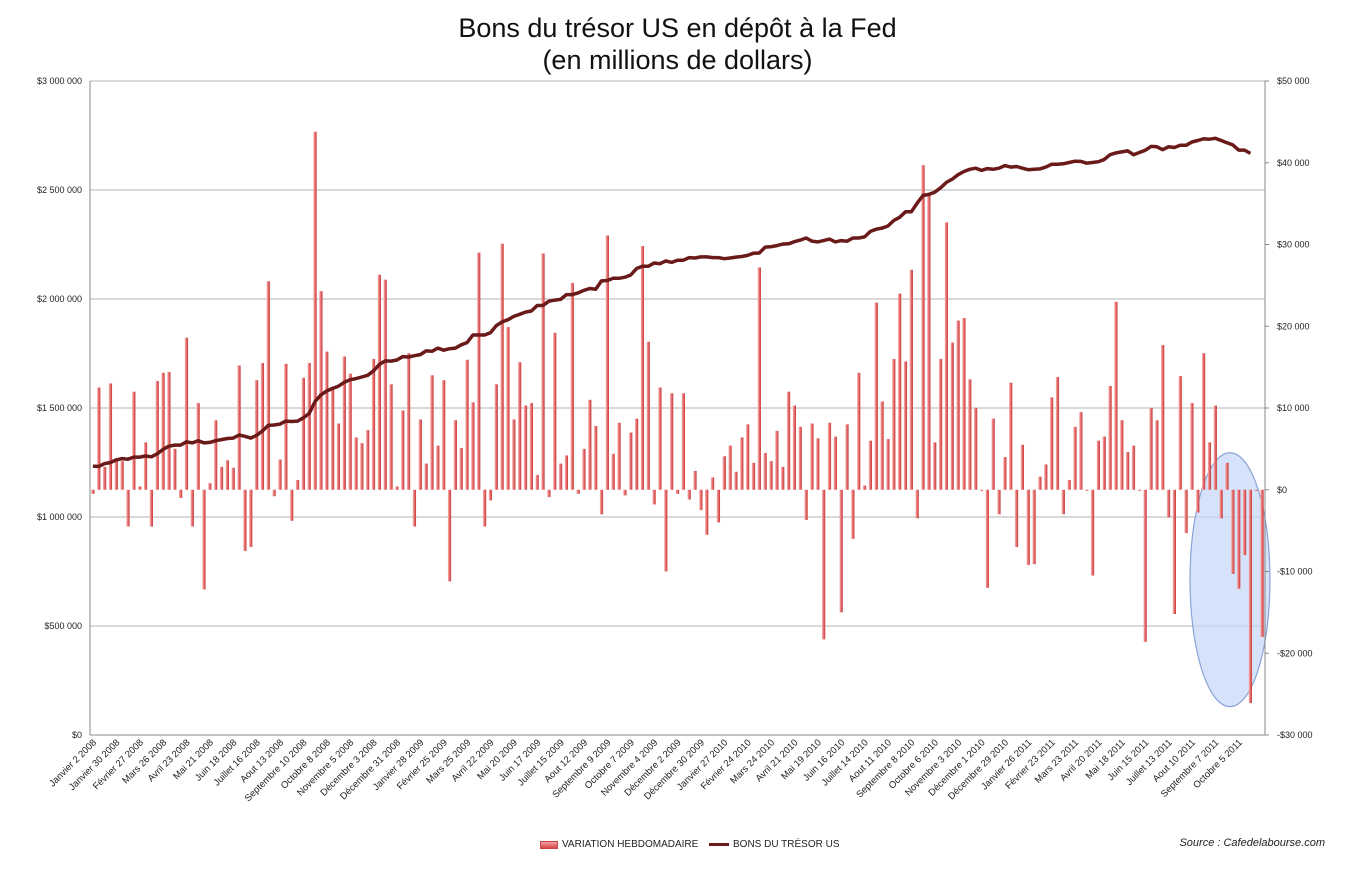 The image size is (1355, 882). I want to click on legend: VARIATION HEBDOMADAIRE BONS DU TRÉSOR US, so click(677, 847).